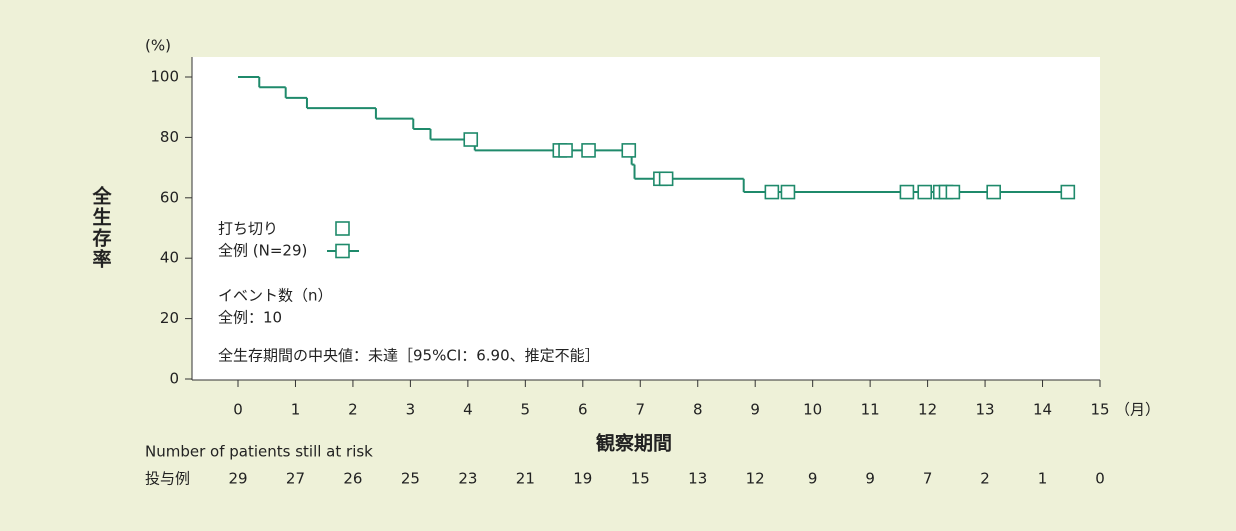 Image resolution: width=1236 pixels, height=531 pixels. I want to click on y-tick-label: 100, so click(164, 77).